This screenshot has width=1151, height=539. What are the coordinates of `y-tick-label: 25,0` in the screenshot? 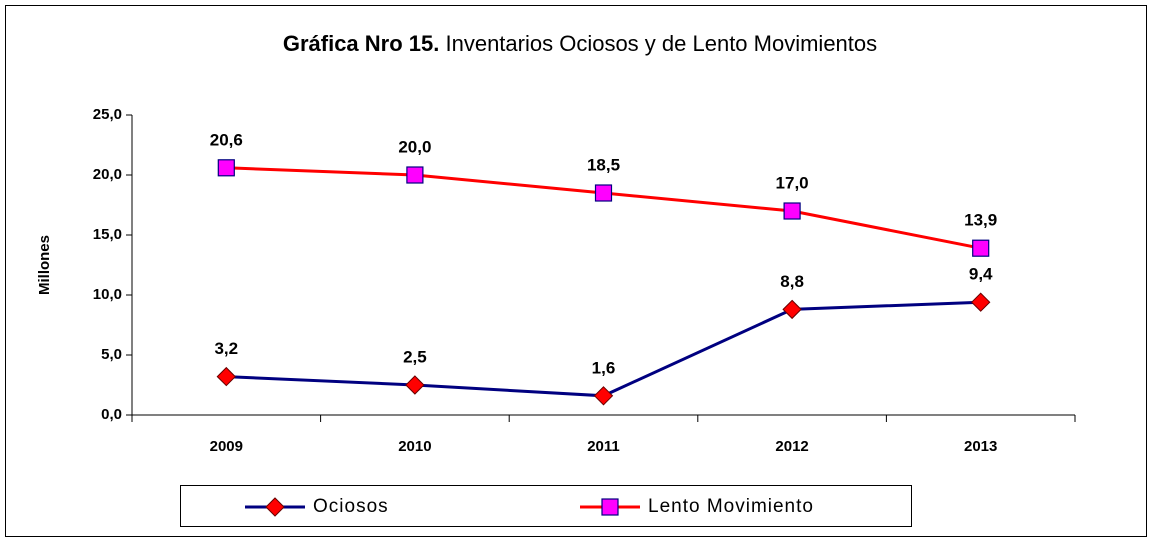 It's located at (107, 114).